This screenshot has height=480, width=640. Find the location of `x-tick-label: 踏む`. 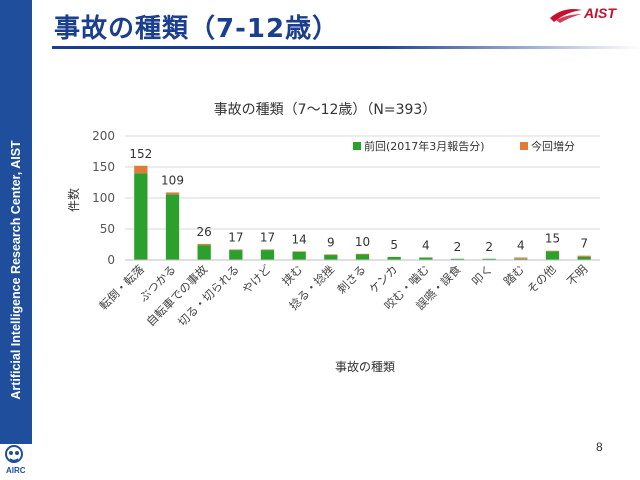

x-tick-label: 踏む is located at coordinates (514, 275).